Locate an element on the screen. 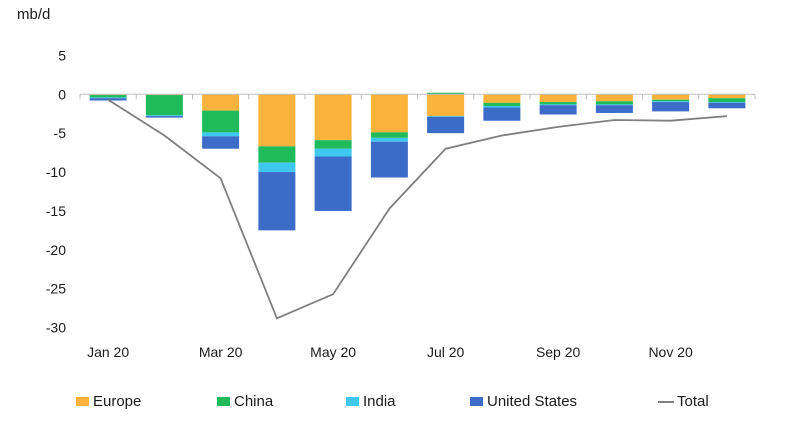 Image resolution: width=800 pixels, height=448 pixels. y-tick-label: -25 is located at coordinates (56, 289).